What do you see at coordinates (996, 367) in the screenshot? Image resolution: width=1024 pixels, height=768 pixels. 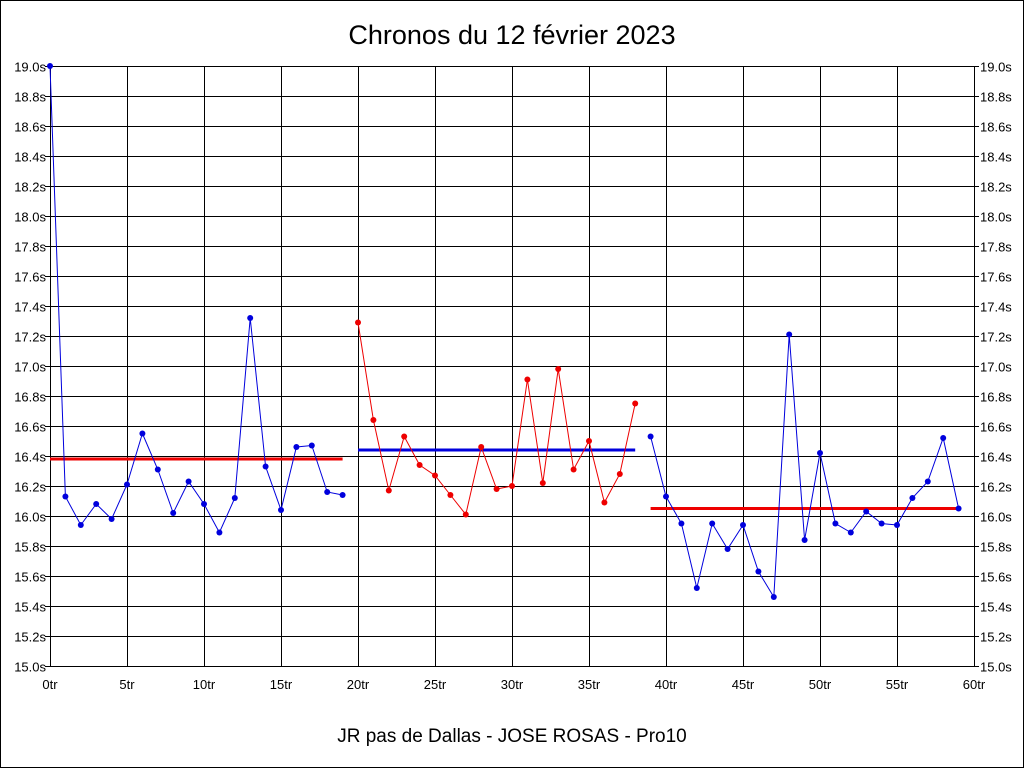 I see `y-tick-label-right: 17.0s` at bounding box center [996, 367].